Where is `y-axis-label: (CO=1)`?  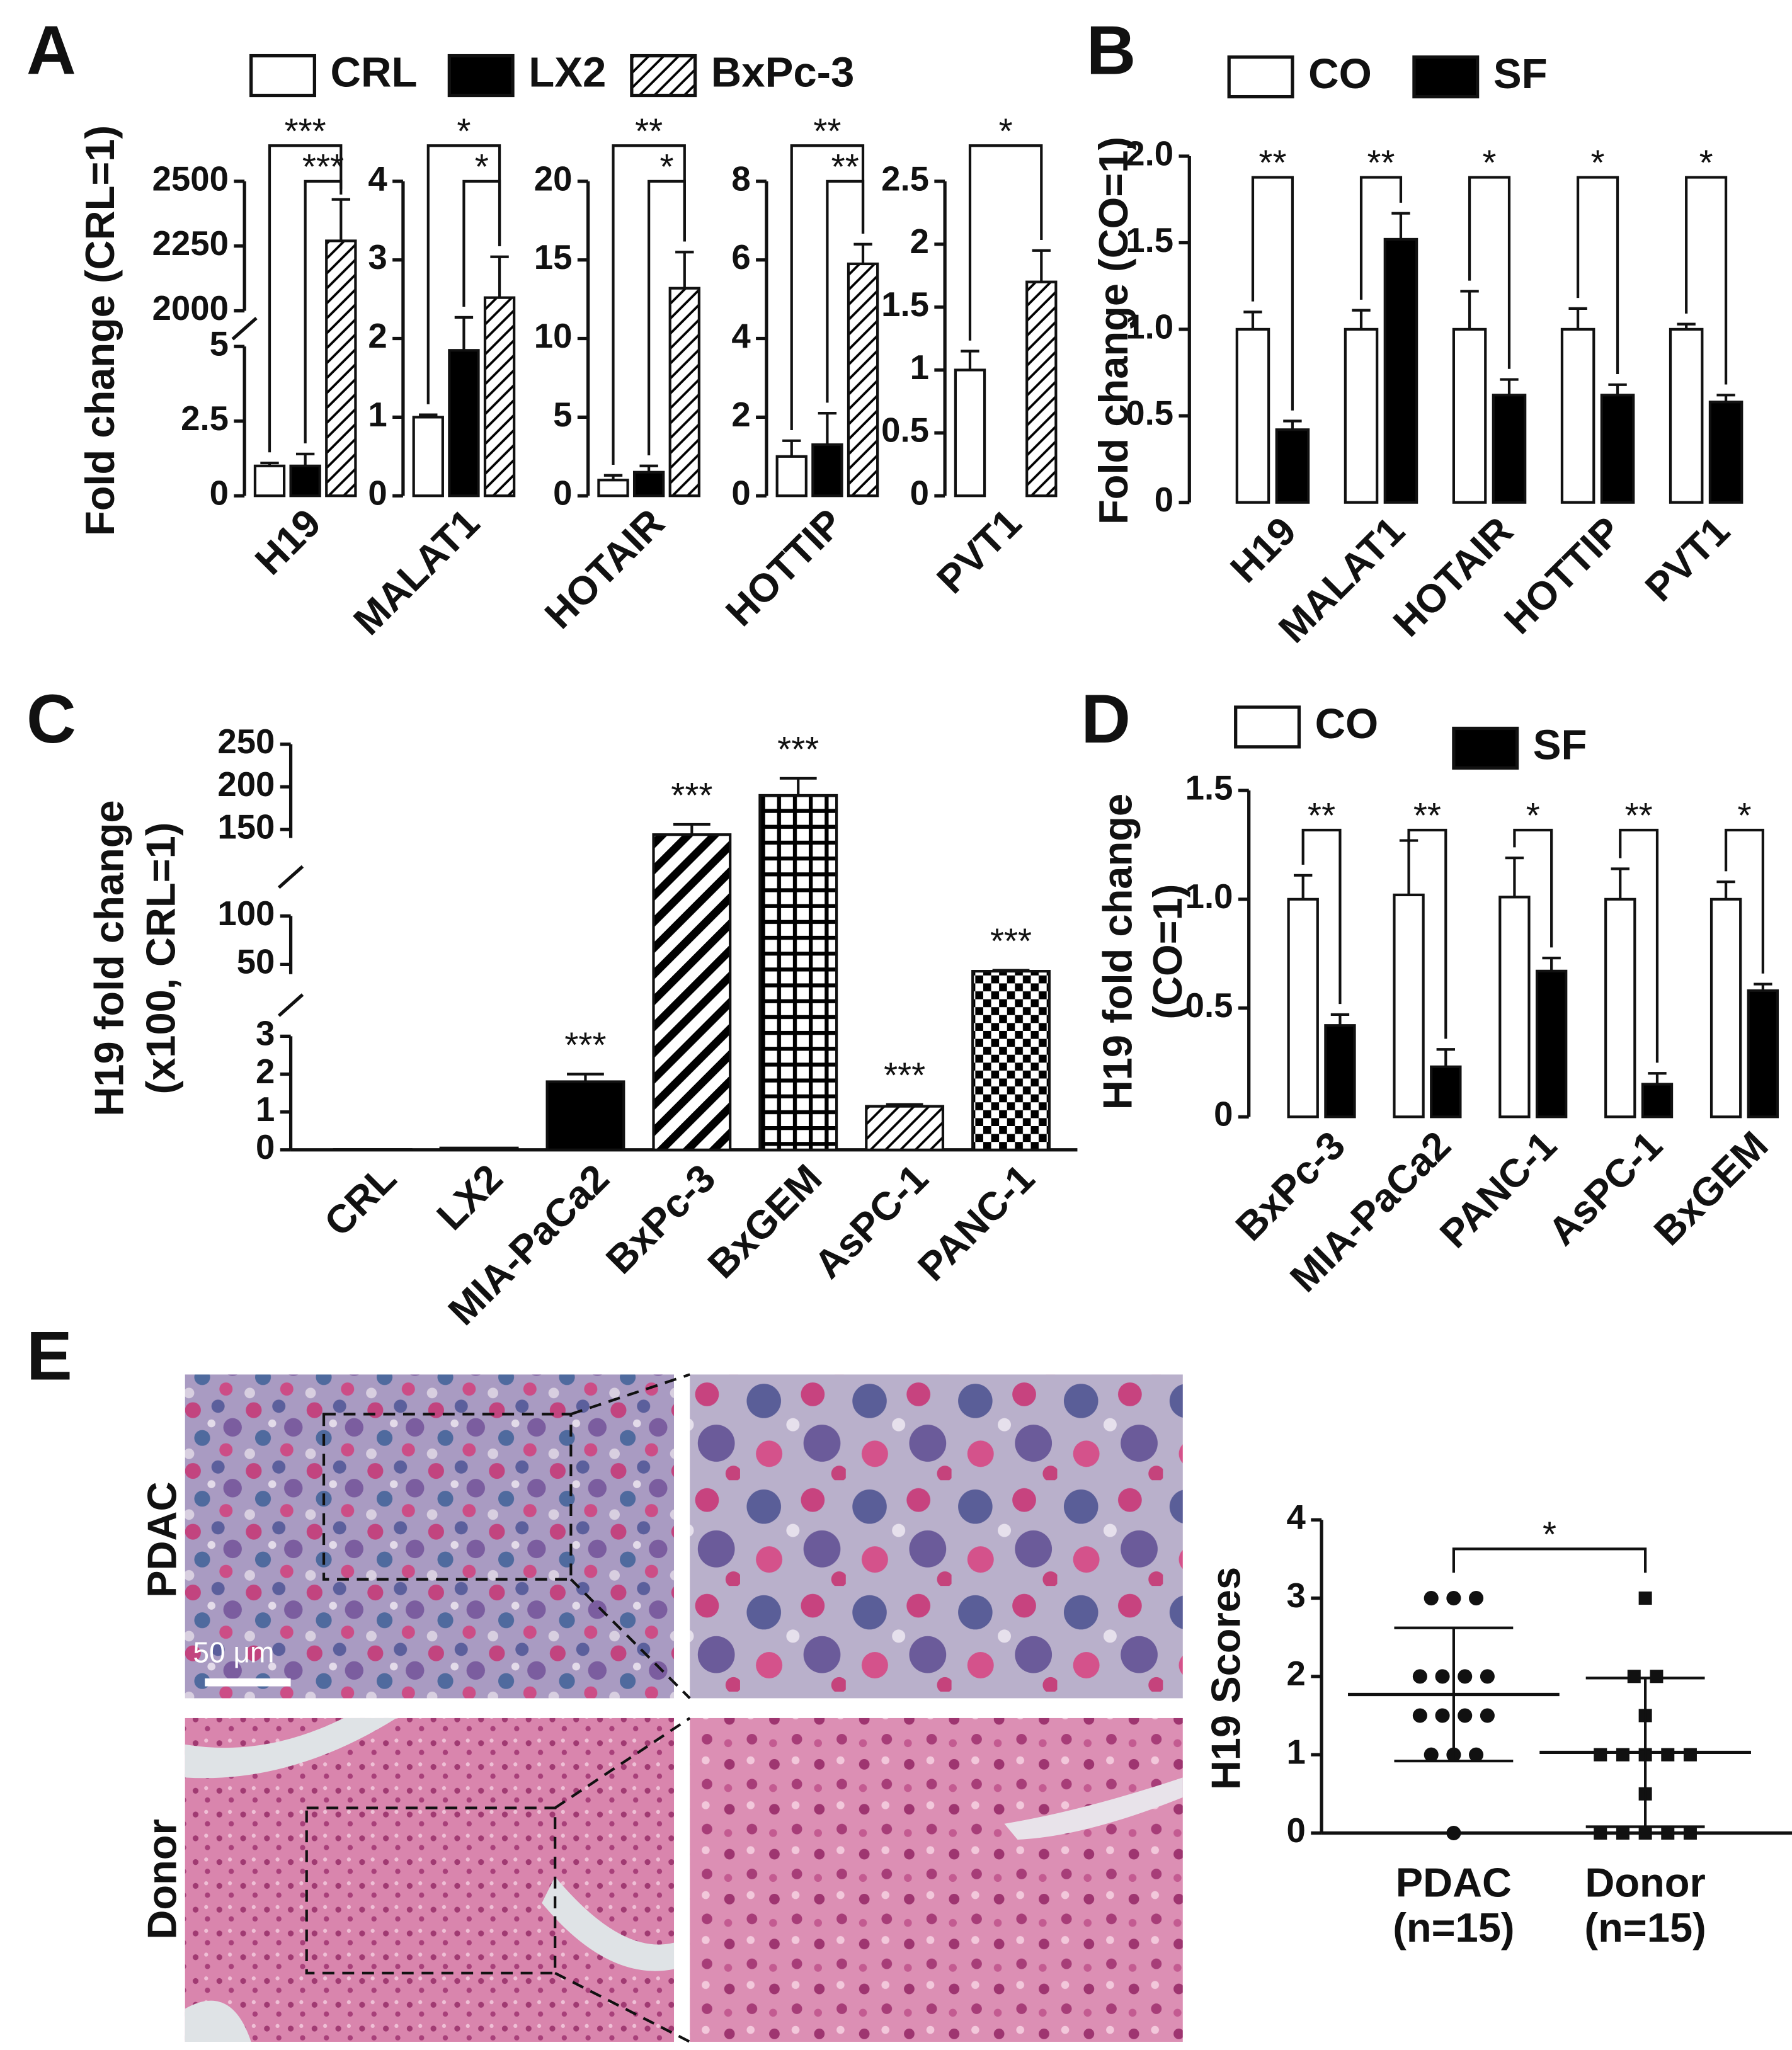
y-axis-label: (CO=1) is located at coordinates (1167, 952).